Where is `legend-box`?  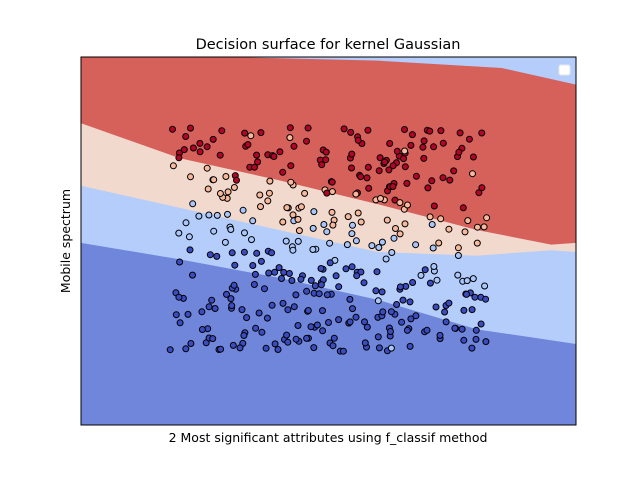 legend-box is located at coordinates (564, 70).